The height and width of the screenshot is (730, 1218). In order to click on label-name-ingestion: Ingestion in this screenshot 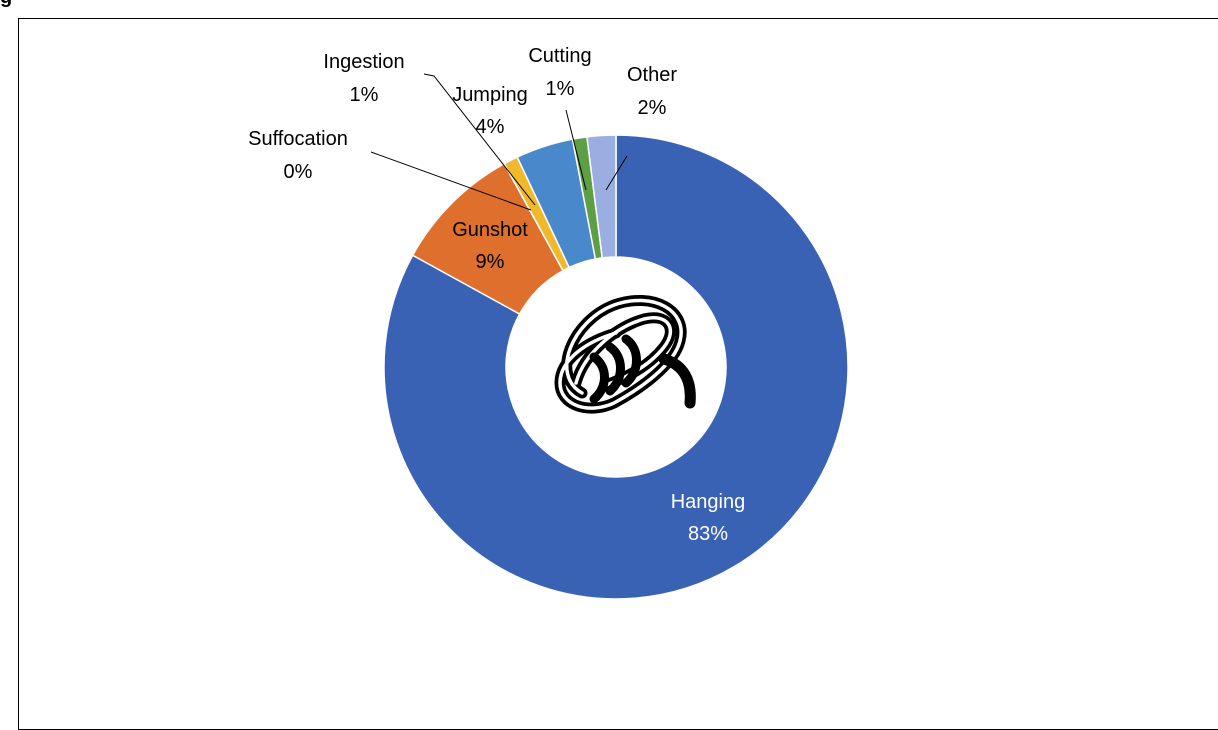, I will do `click(363, 62)`.